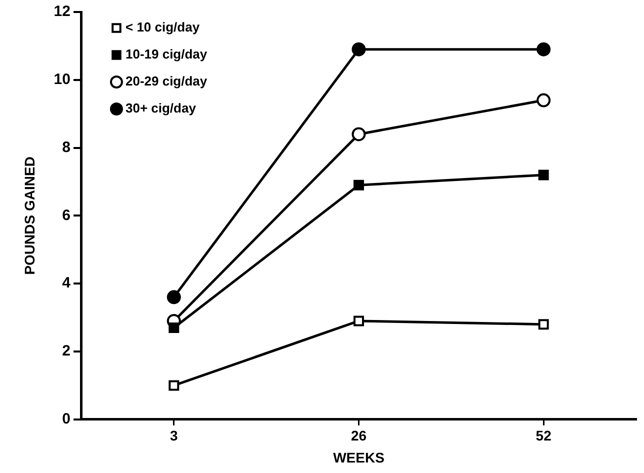 Image resolution: width=644 pixels, height=473 pixels. I want to click on y-tick-label: 8, so click(66, 147).